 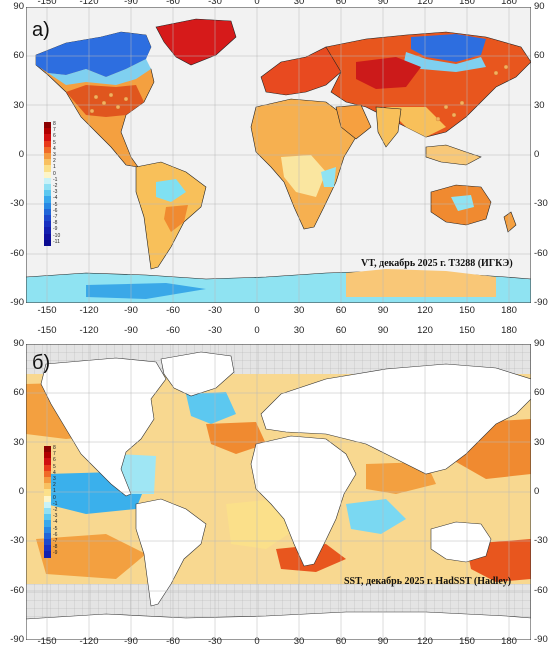 I want to click on legend-label: -8, so click(x=55, y=547).